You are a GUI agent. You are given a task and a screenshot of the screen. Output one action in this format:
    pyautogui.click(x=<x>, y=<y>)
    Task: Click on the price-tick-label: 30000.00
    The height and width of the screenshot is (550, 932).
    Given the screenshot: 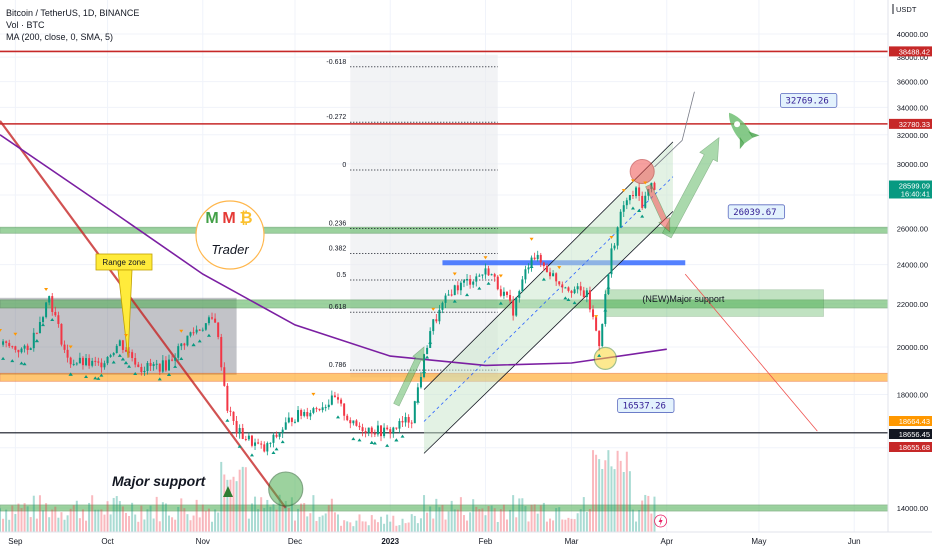 What is the action you would take?
    pyautogui.click(x=912, y=164)
    